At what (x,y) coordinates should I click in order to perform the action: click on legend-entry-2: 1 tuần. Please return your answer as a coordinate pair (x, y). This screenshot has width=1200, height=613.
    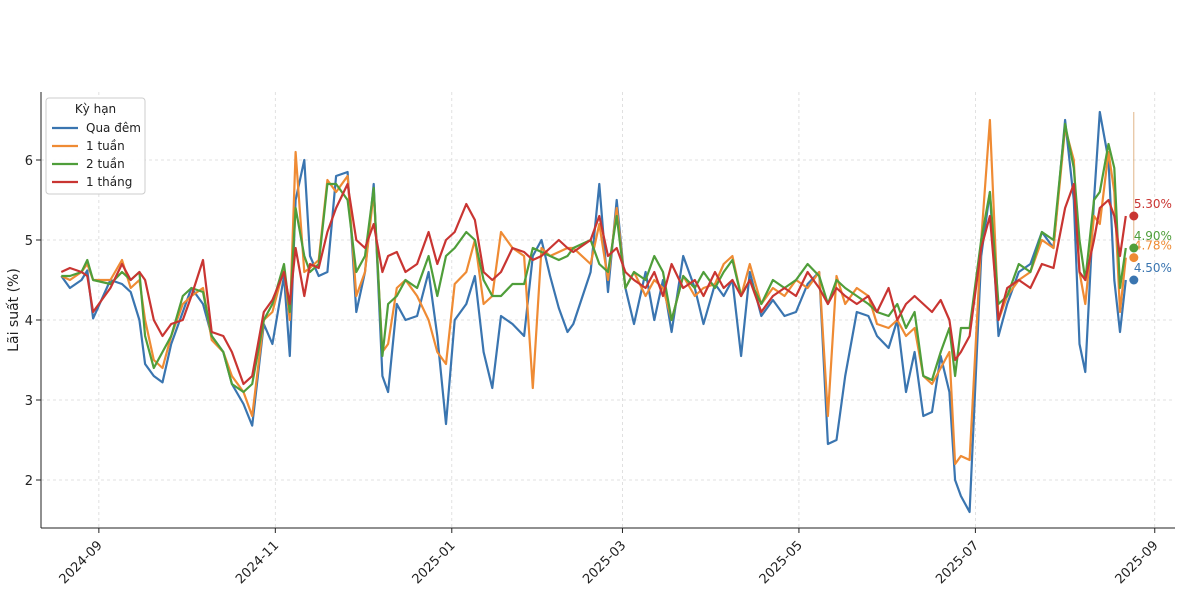
    Looking at the image, I should click on (105, 146).